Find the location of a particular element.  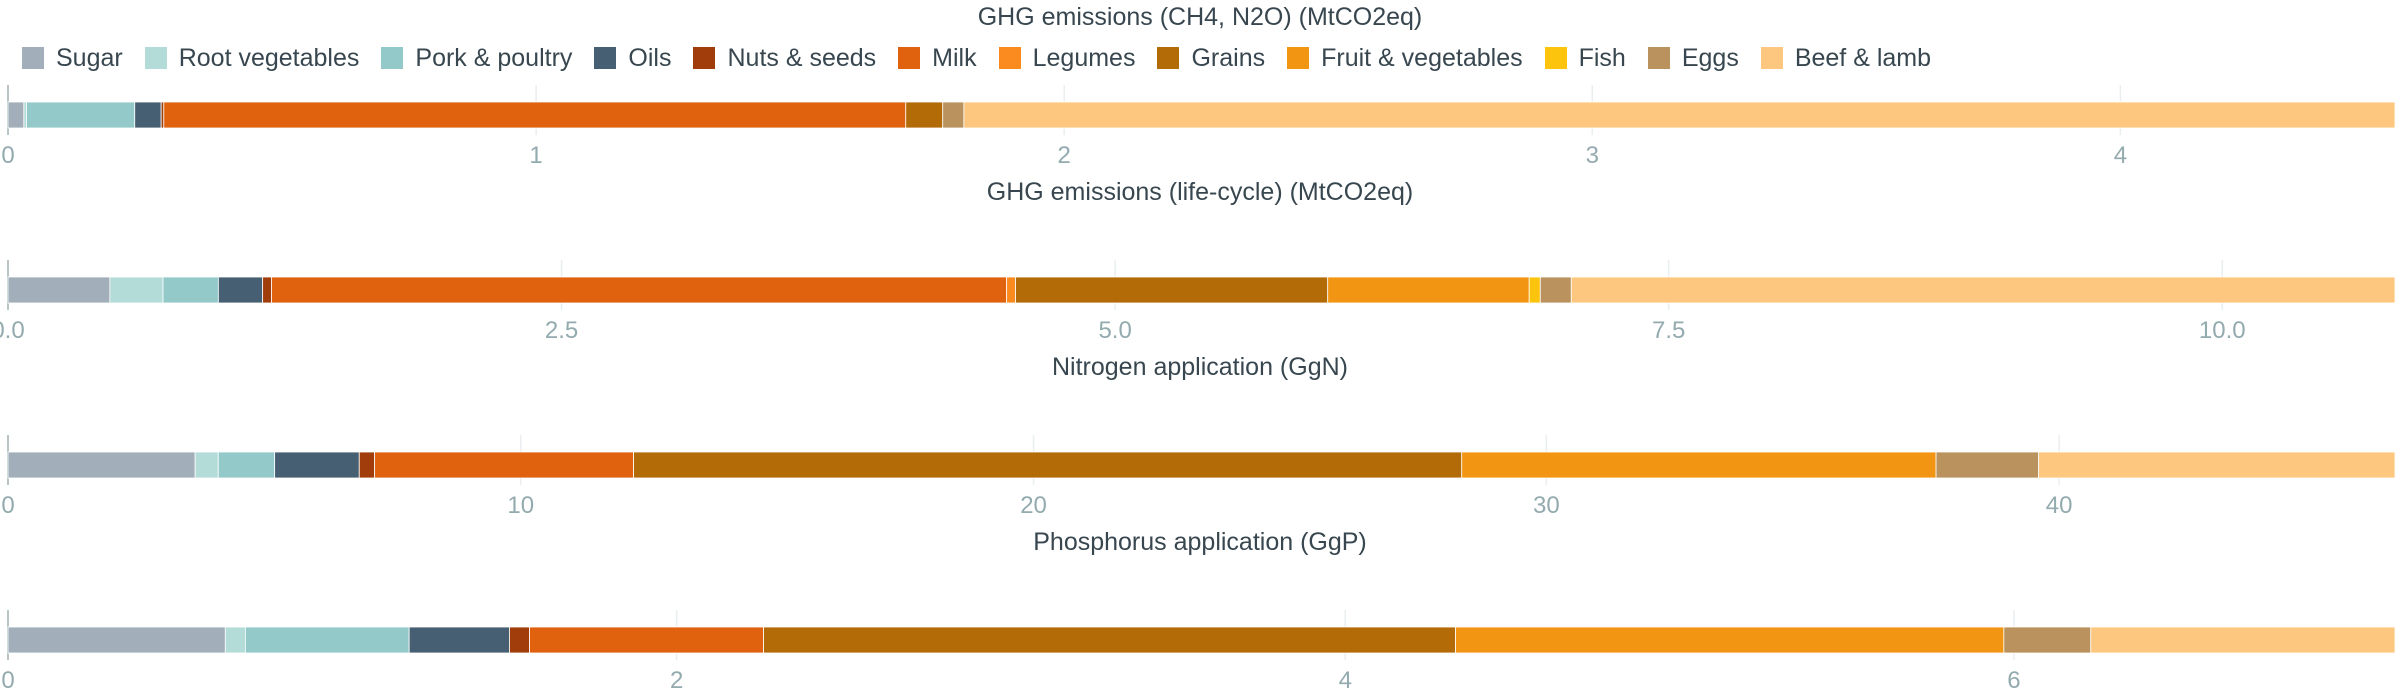

legend-item-beef-and-lamb: Beef & lamb is located at coordinates (1846, 58).